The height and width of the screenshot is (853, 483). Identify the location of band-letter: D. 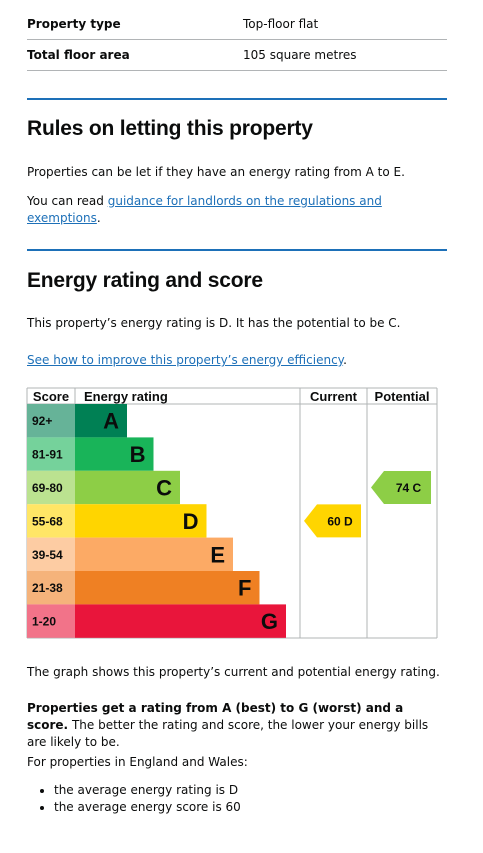
(191, 521).